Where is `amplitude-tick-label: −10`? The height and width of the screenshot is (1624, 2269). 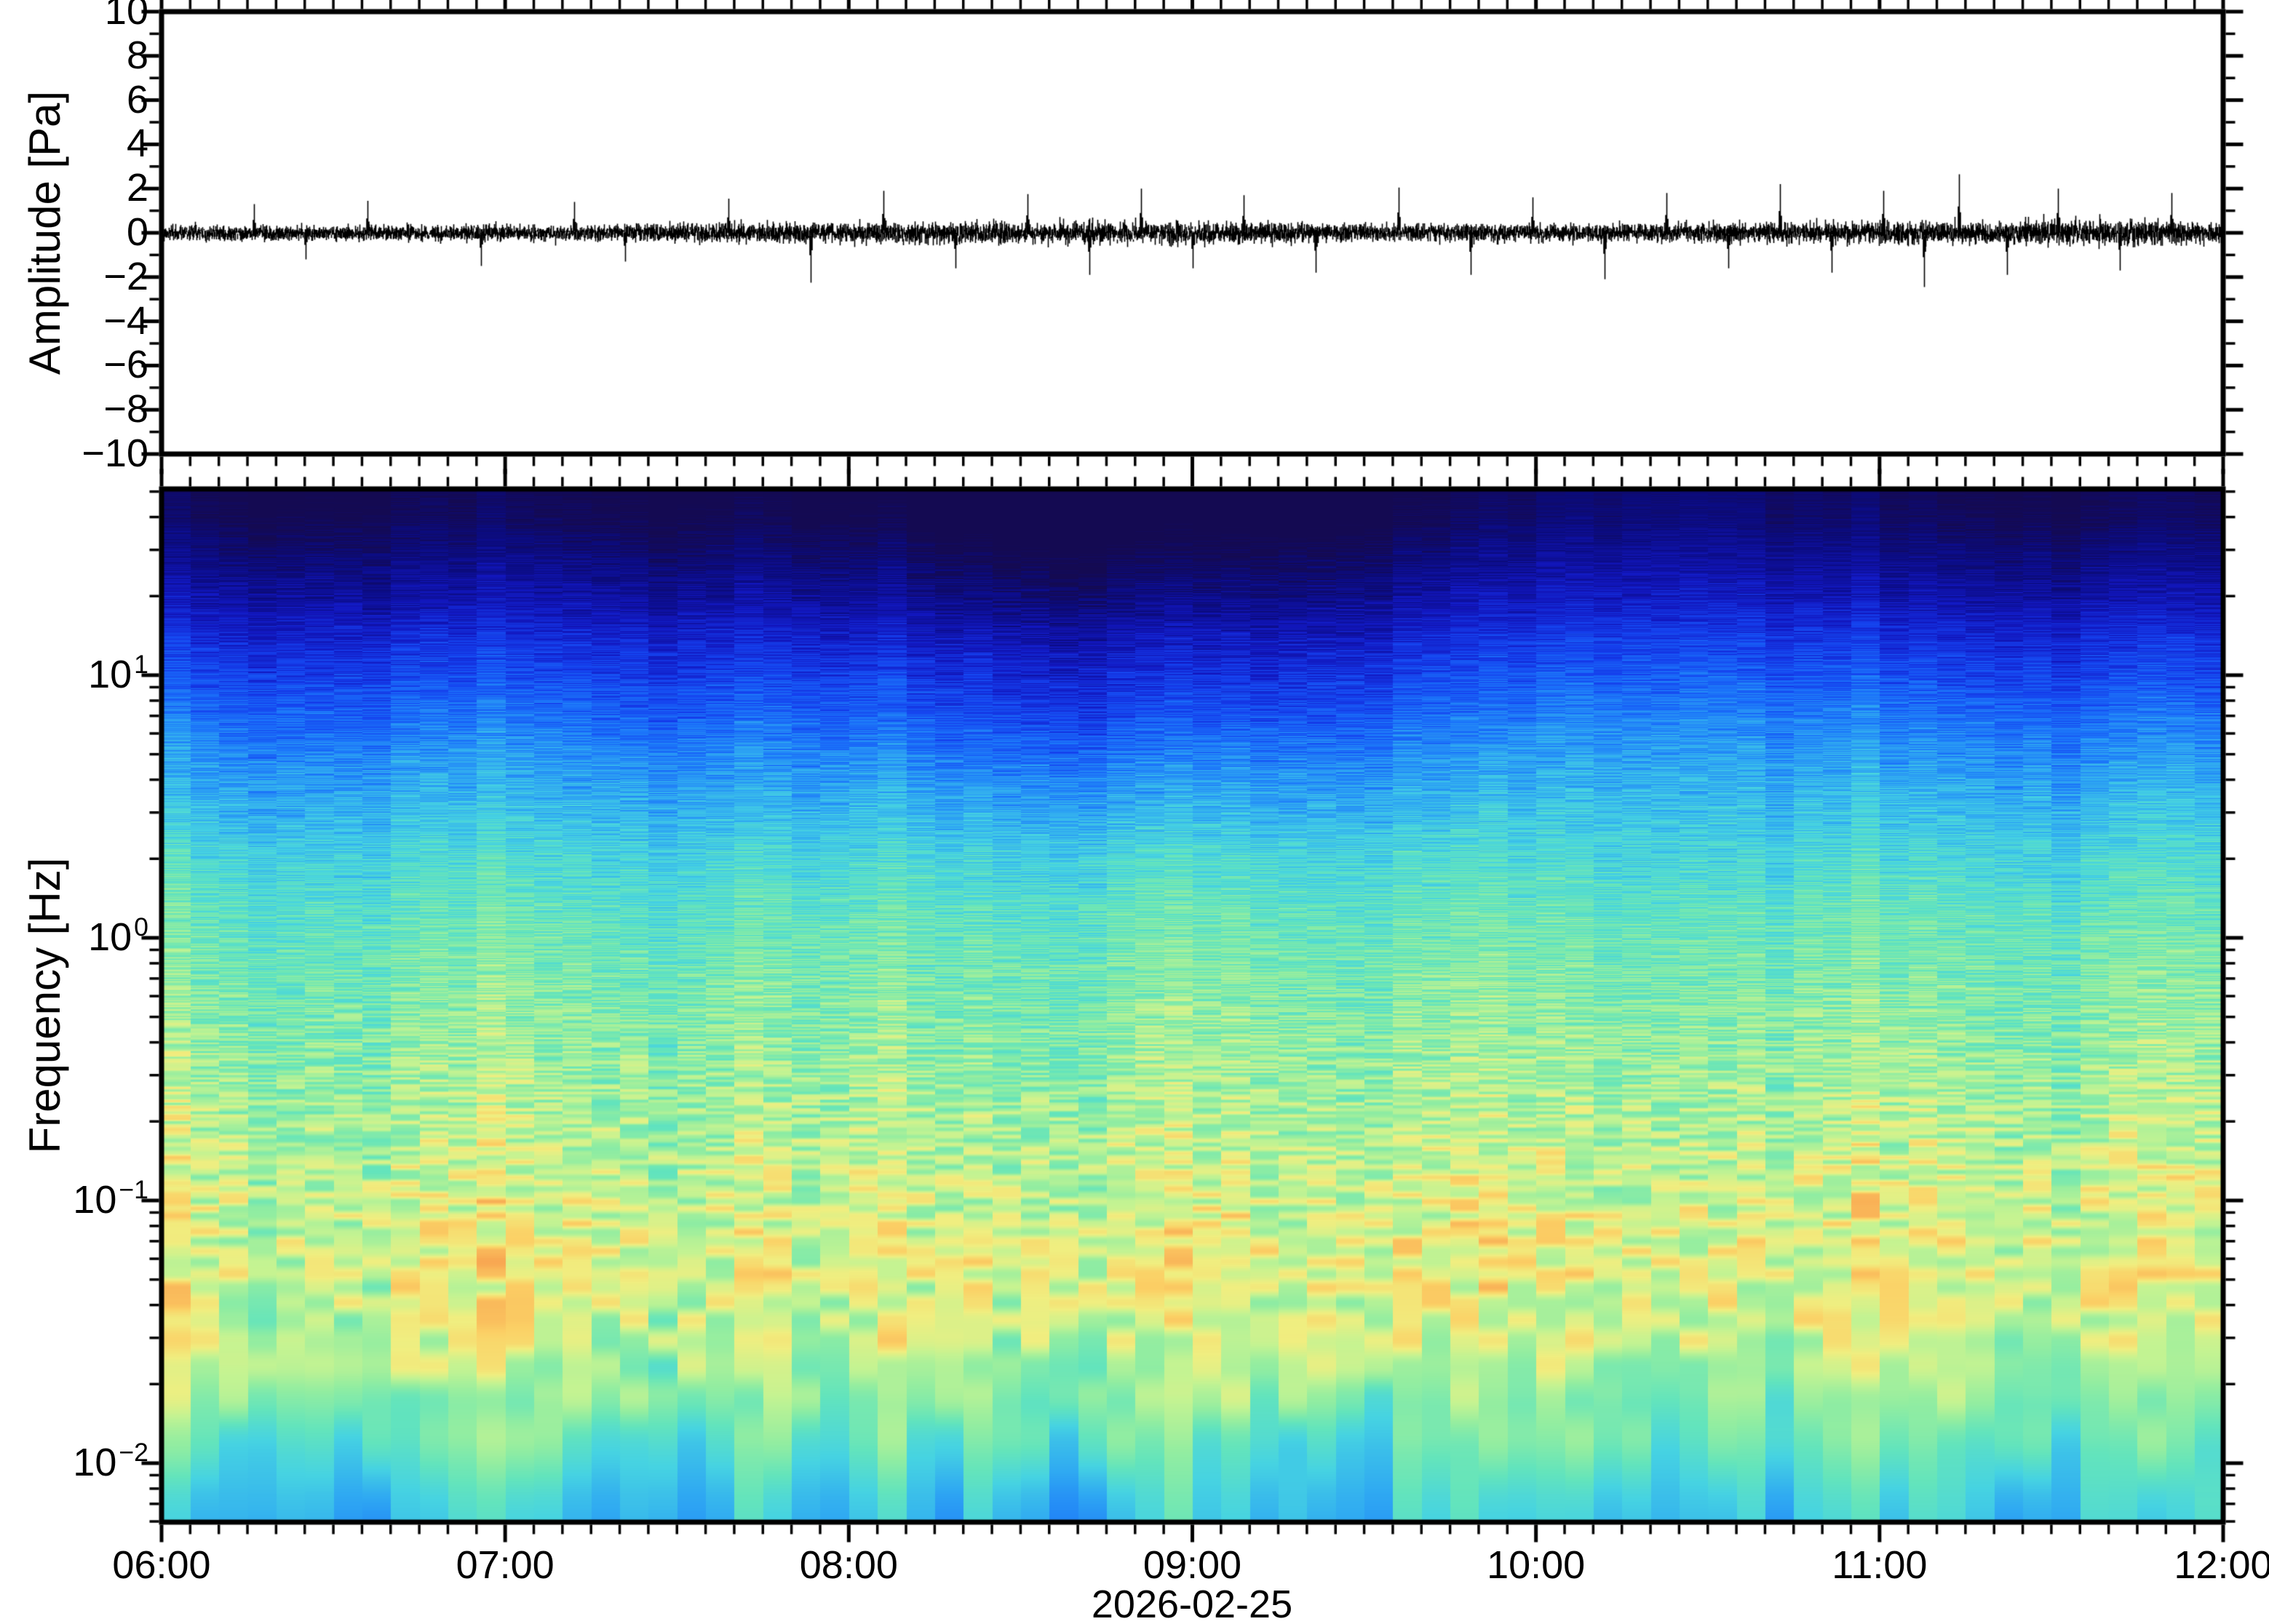
amplitude-tick-label: −10 is located at coordinates (115, 453).